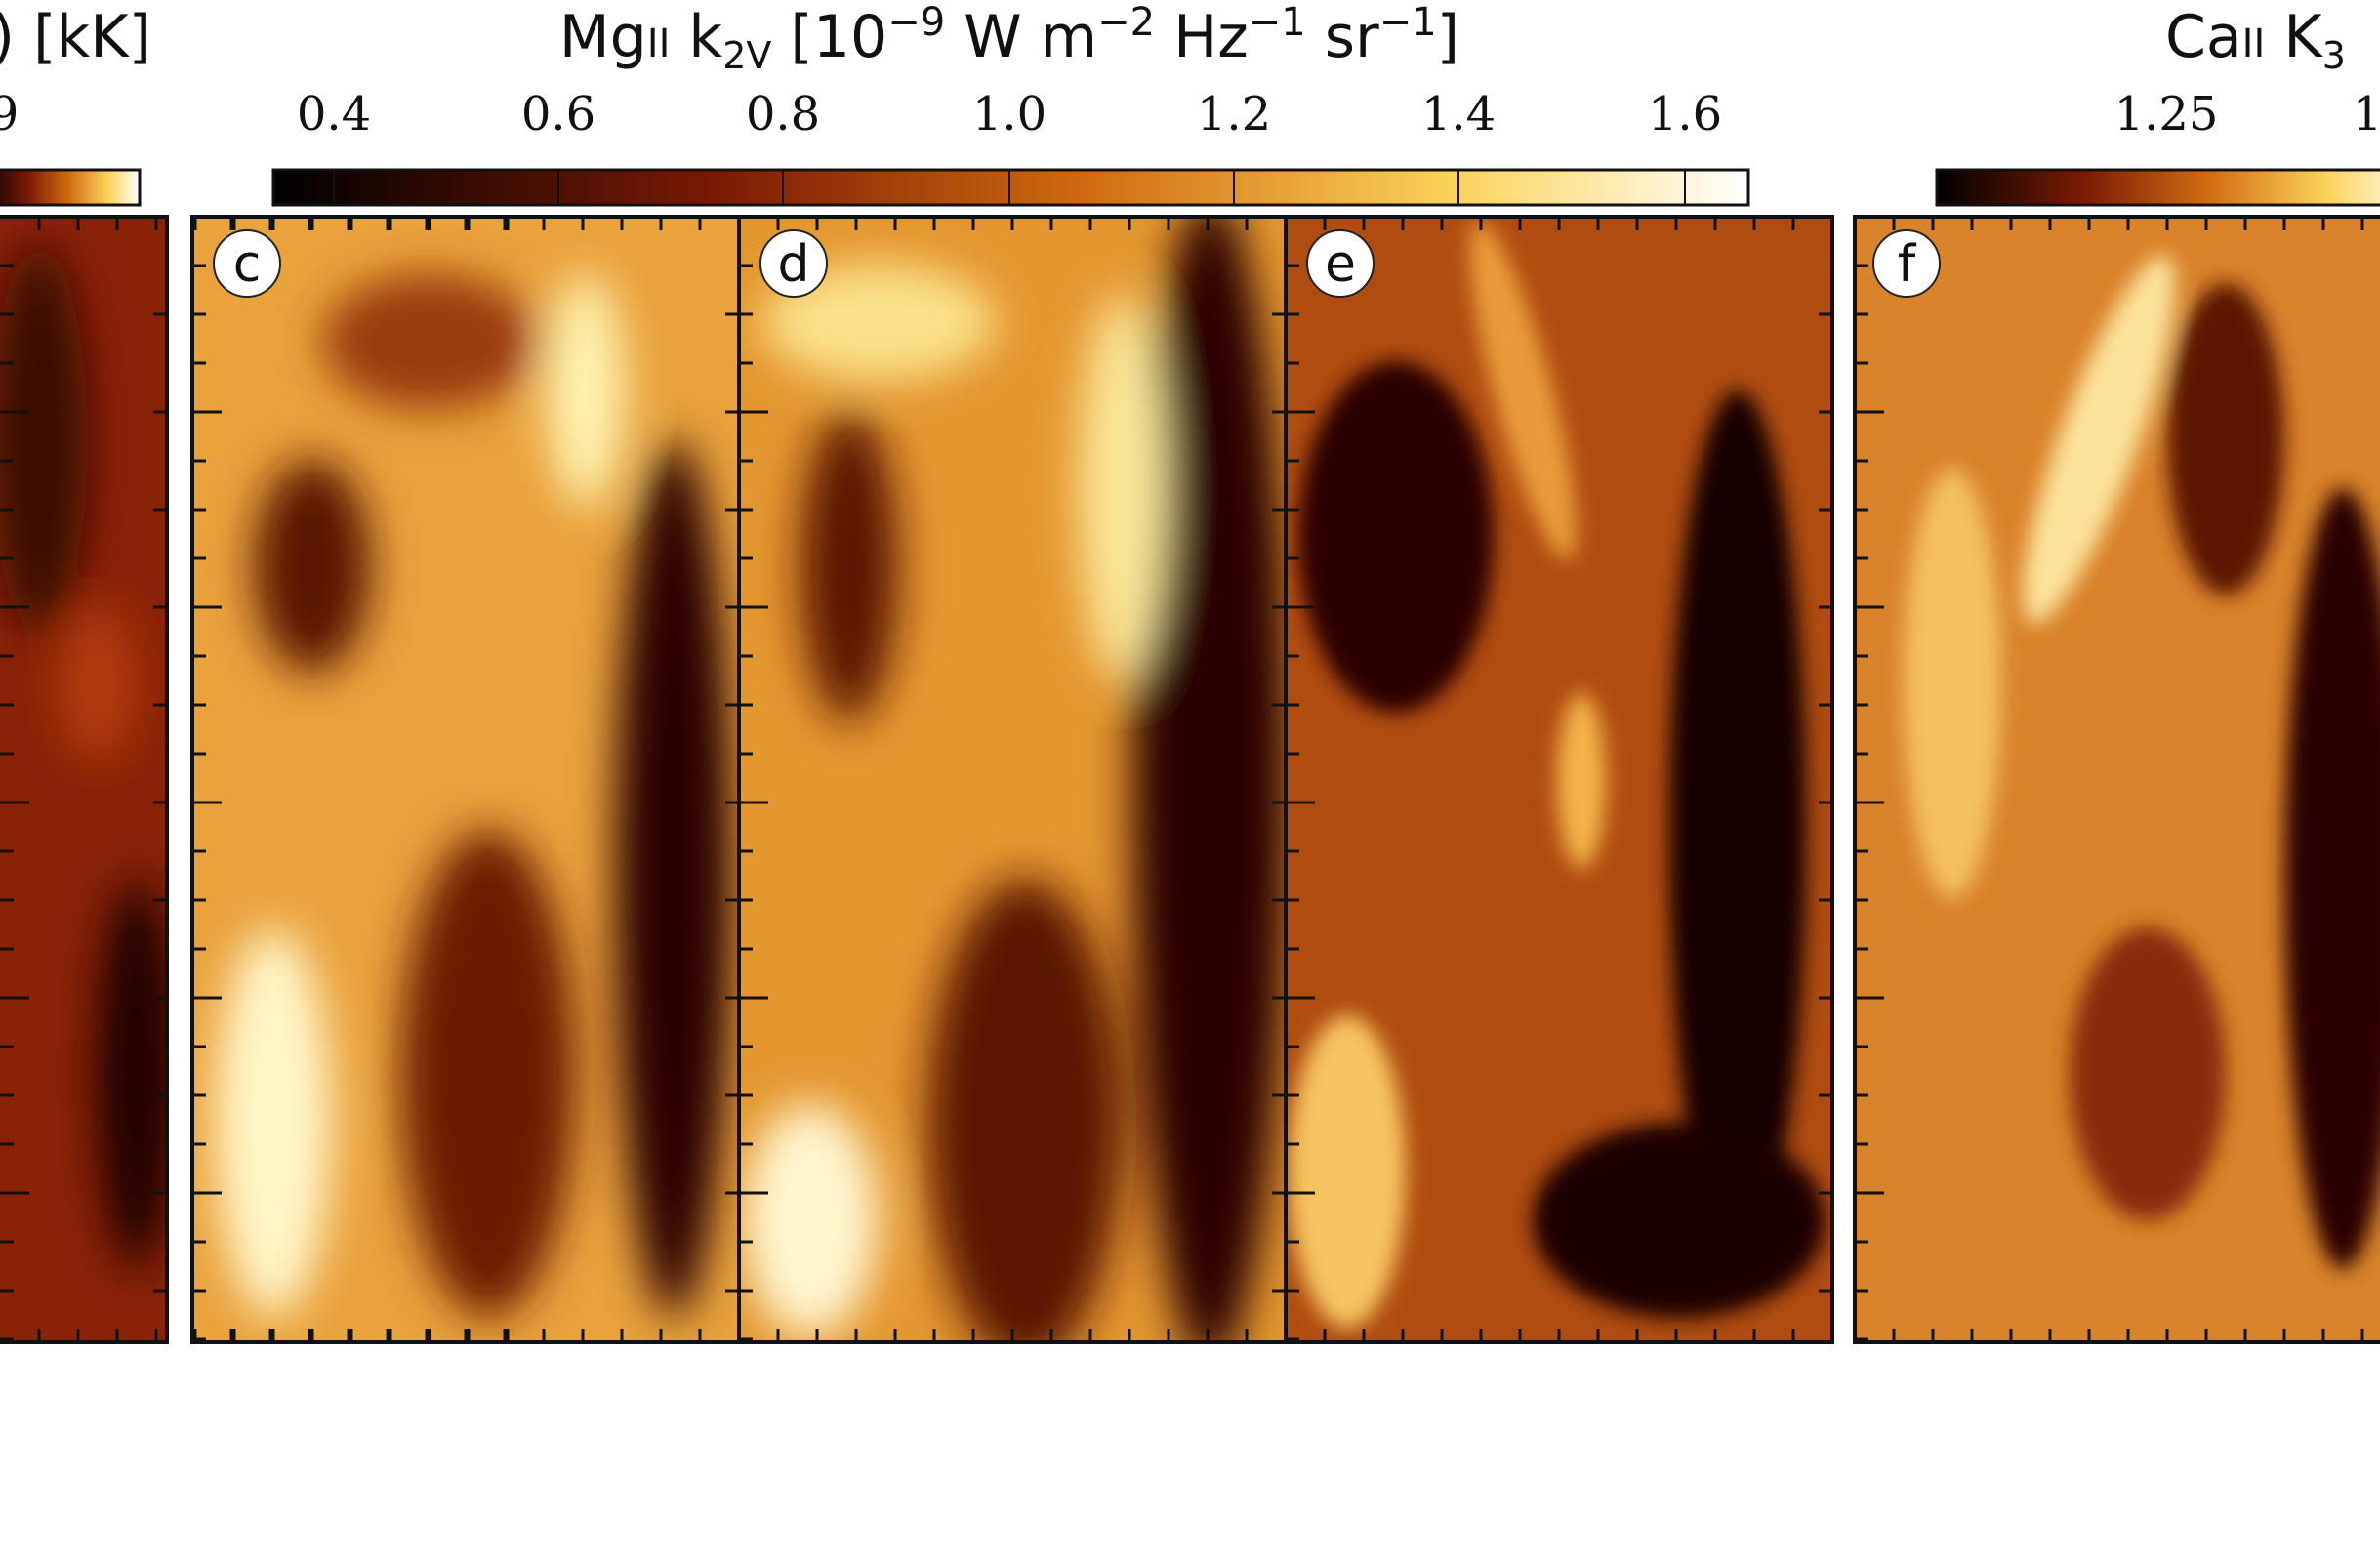 This screenshot has width=2380, height=1562. I want to click on colorbar-label: ) [kK], so click(75, 37).